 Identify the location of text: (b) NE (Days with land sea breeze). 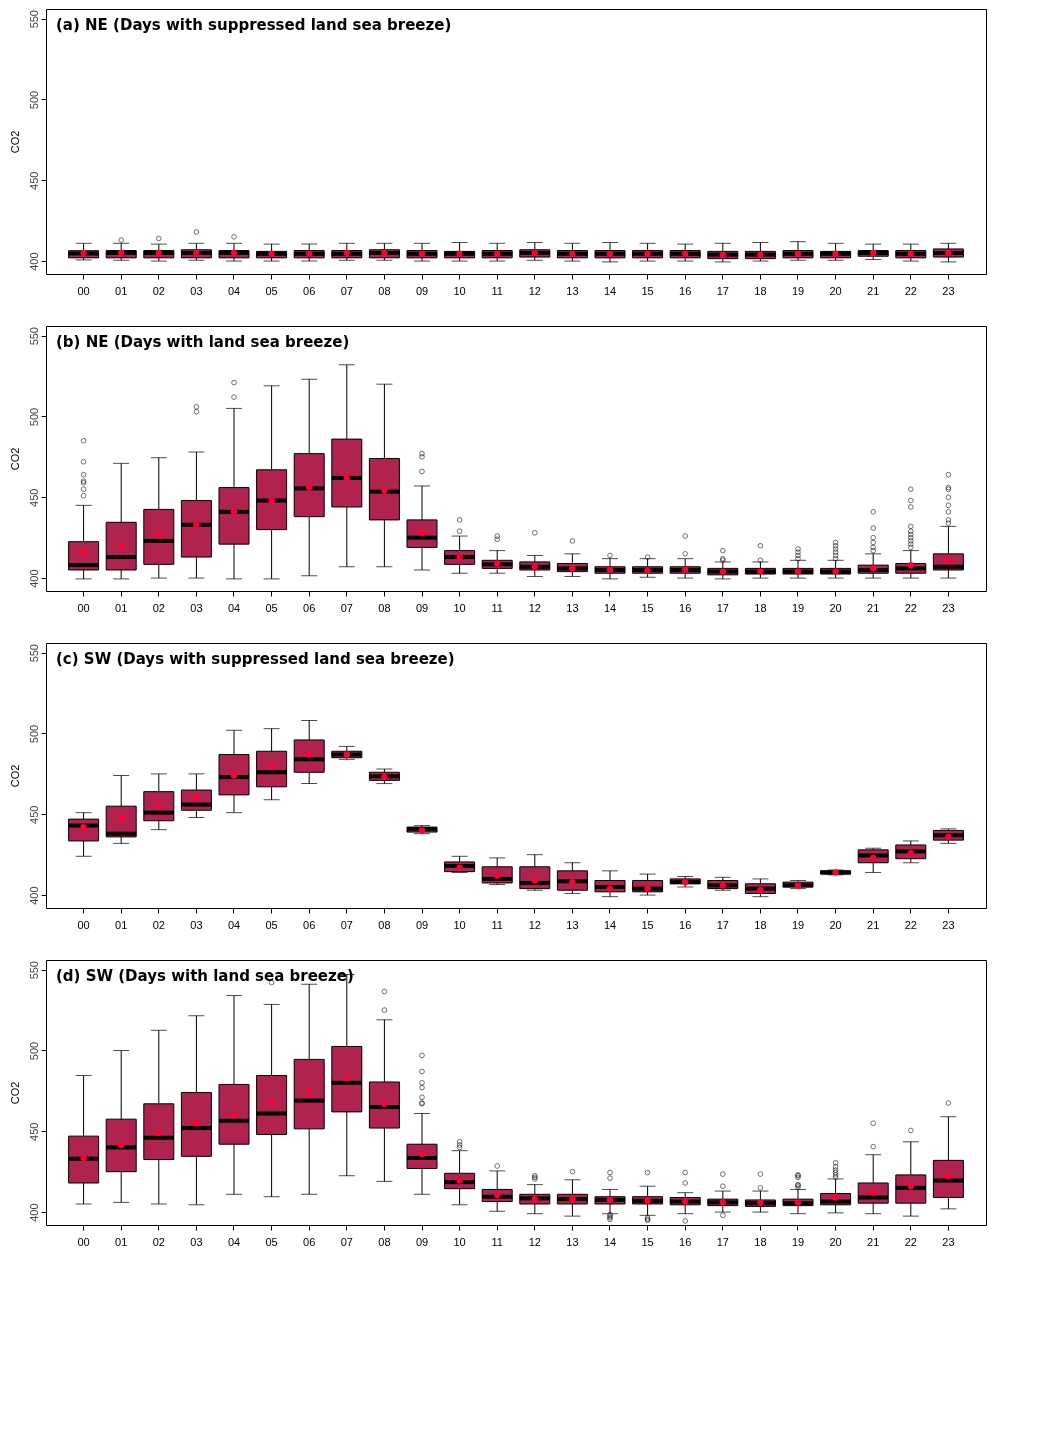
(203, 342).